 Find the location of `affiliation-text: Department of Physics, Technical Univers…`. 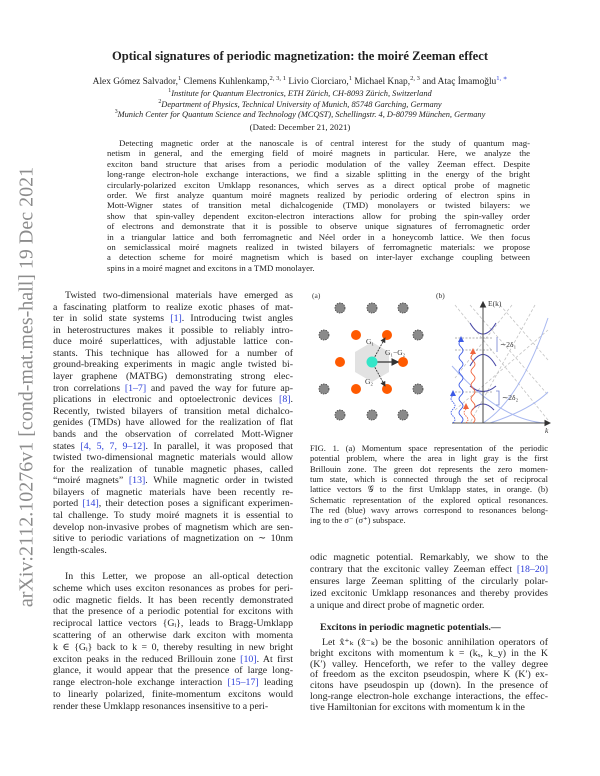

affiliation-text: Department of Physics, Technical Univers… is located at coordinates (301, 104).